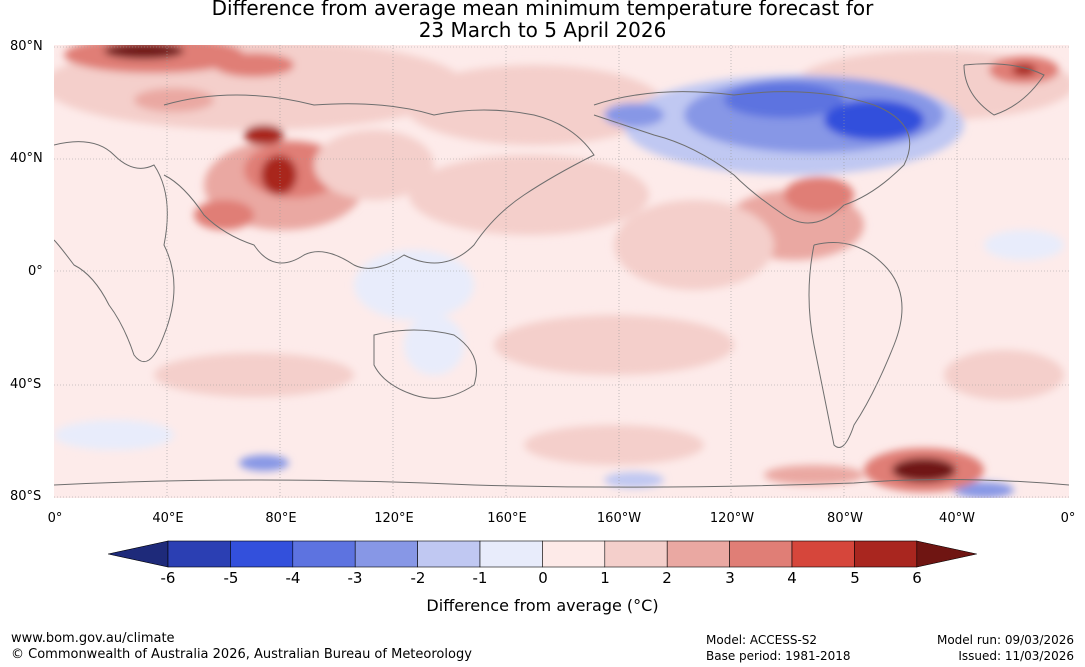 Image resolution: width=1085 pixels, height=667 pixels. I want to click on cb-tick: -2, so click(418, 578).